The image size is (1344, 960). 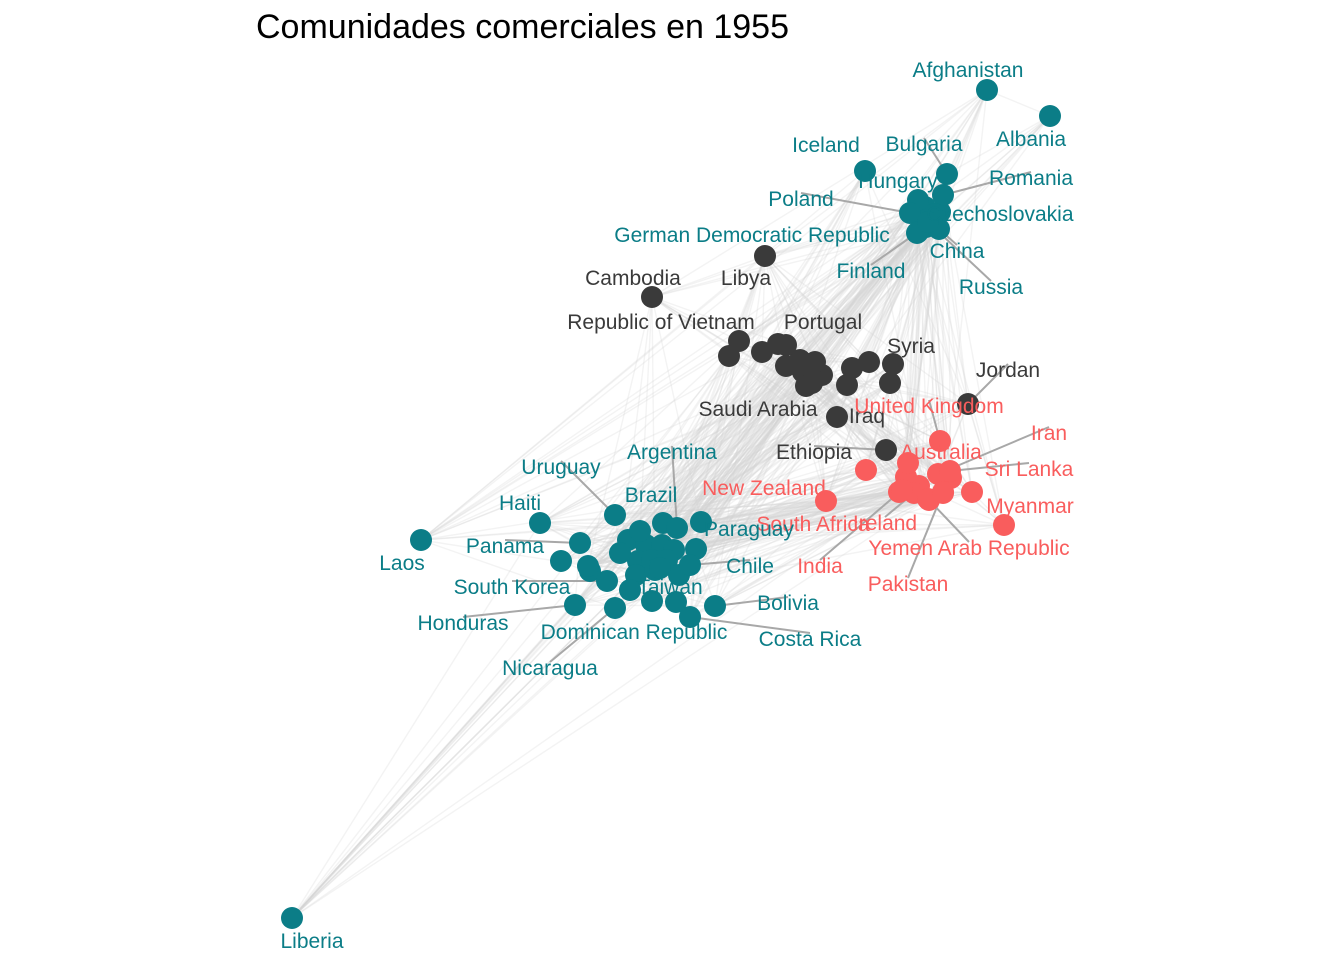 What do you see at coordinates (615, 515) in the screenshot?
I see `node-uruguay` at bounding box center [615, 515].